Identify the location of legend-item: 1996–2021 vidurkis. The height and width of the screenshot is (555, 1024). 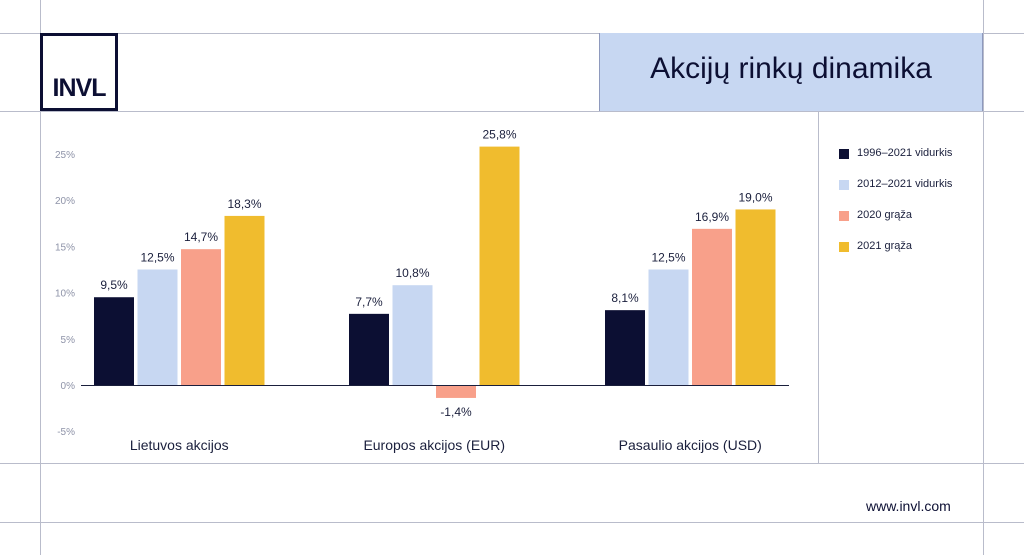
(924, 154).